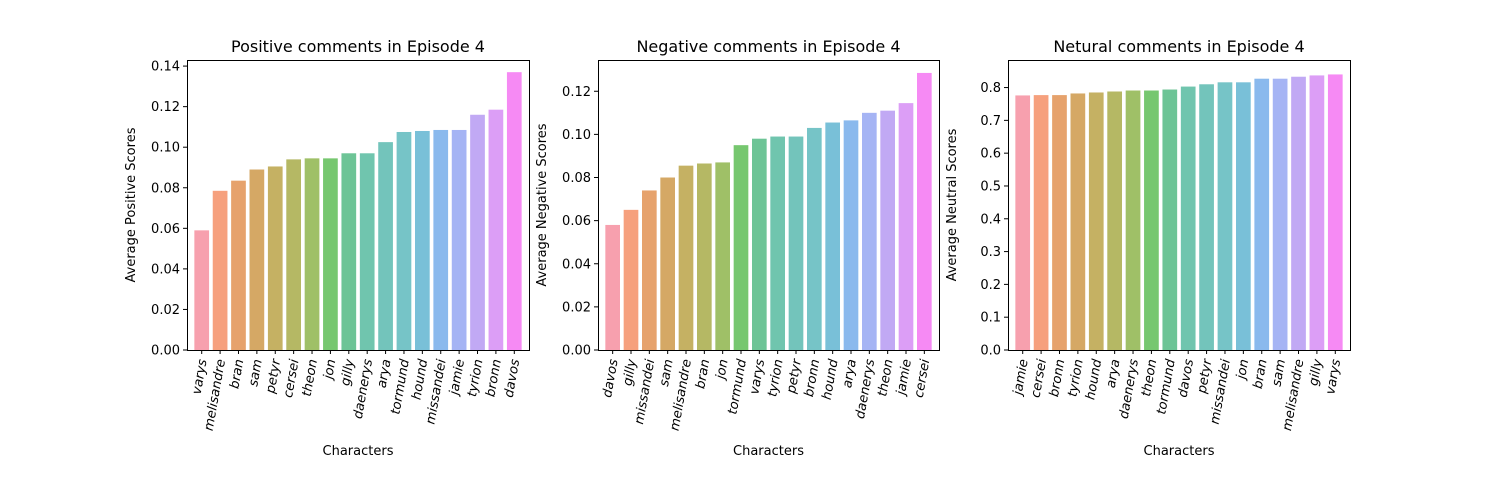  Describe the element at coordinates (165, 351) in the screenshot. I see `y-tick-label: 0.00` at that location.